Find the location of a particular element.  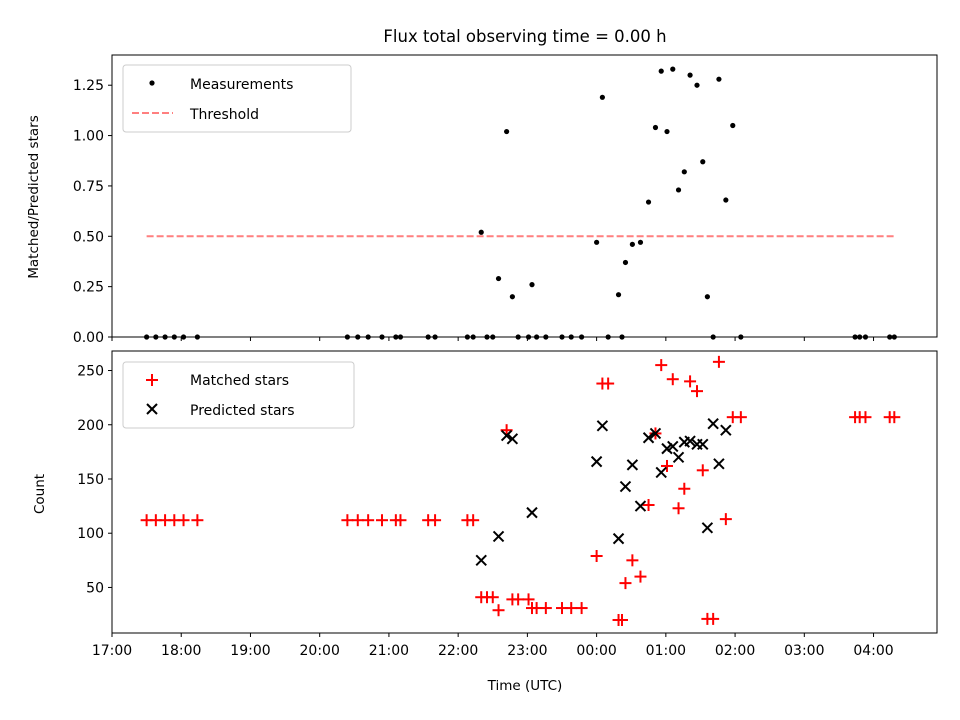

x-tick-label: 22:00 is located at coordinates (458, 651).